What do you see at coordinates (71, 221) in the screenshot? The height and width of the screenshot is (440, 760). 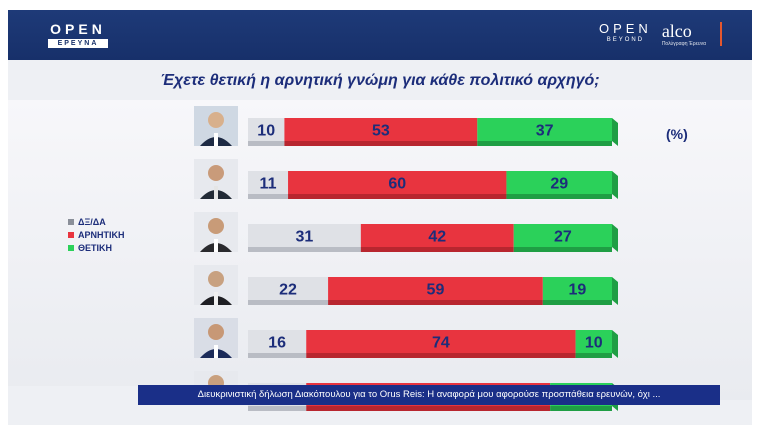 I see `legend-swatch-dk` at bounding box center [71, 221].